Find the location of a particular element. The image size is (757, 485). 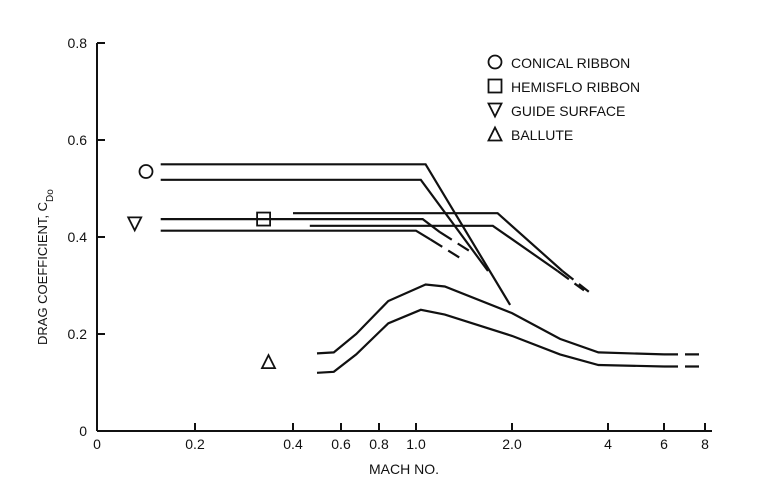

circle-lower-curve is located at coordinates (324, 225).